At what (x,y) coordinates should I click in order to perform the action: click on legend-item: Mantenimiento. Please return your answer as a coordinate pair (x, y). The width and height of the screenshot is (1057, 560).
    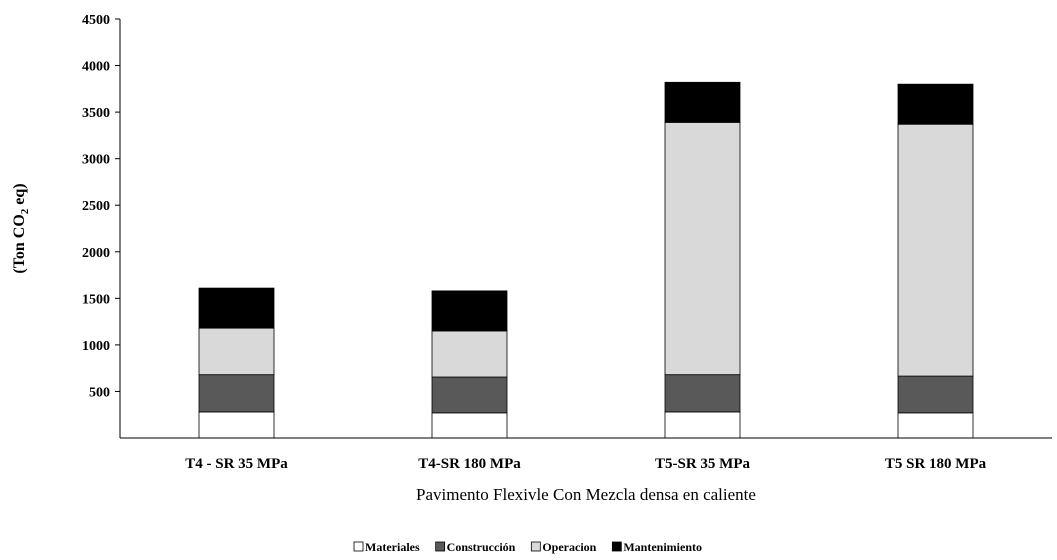
    Looking at the image, I should click on (656, 547).